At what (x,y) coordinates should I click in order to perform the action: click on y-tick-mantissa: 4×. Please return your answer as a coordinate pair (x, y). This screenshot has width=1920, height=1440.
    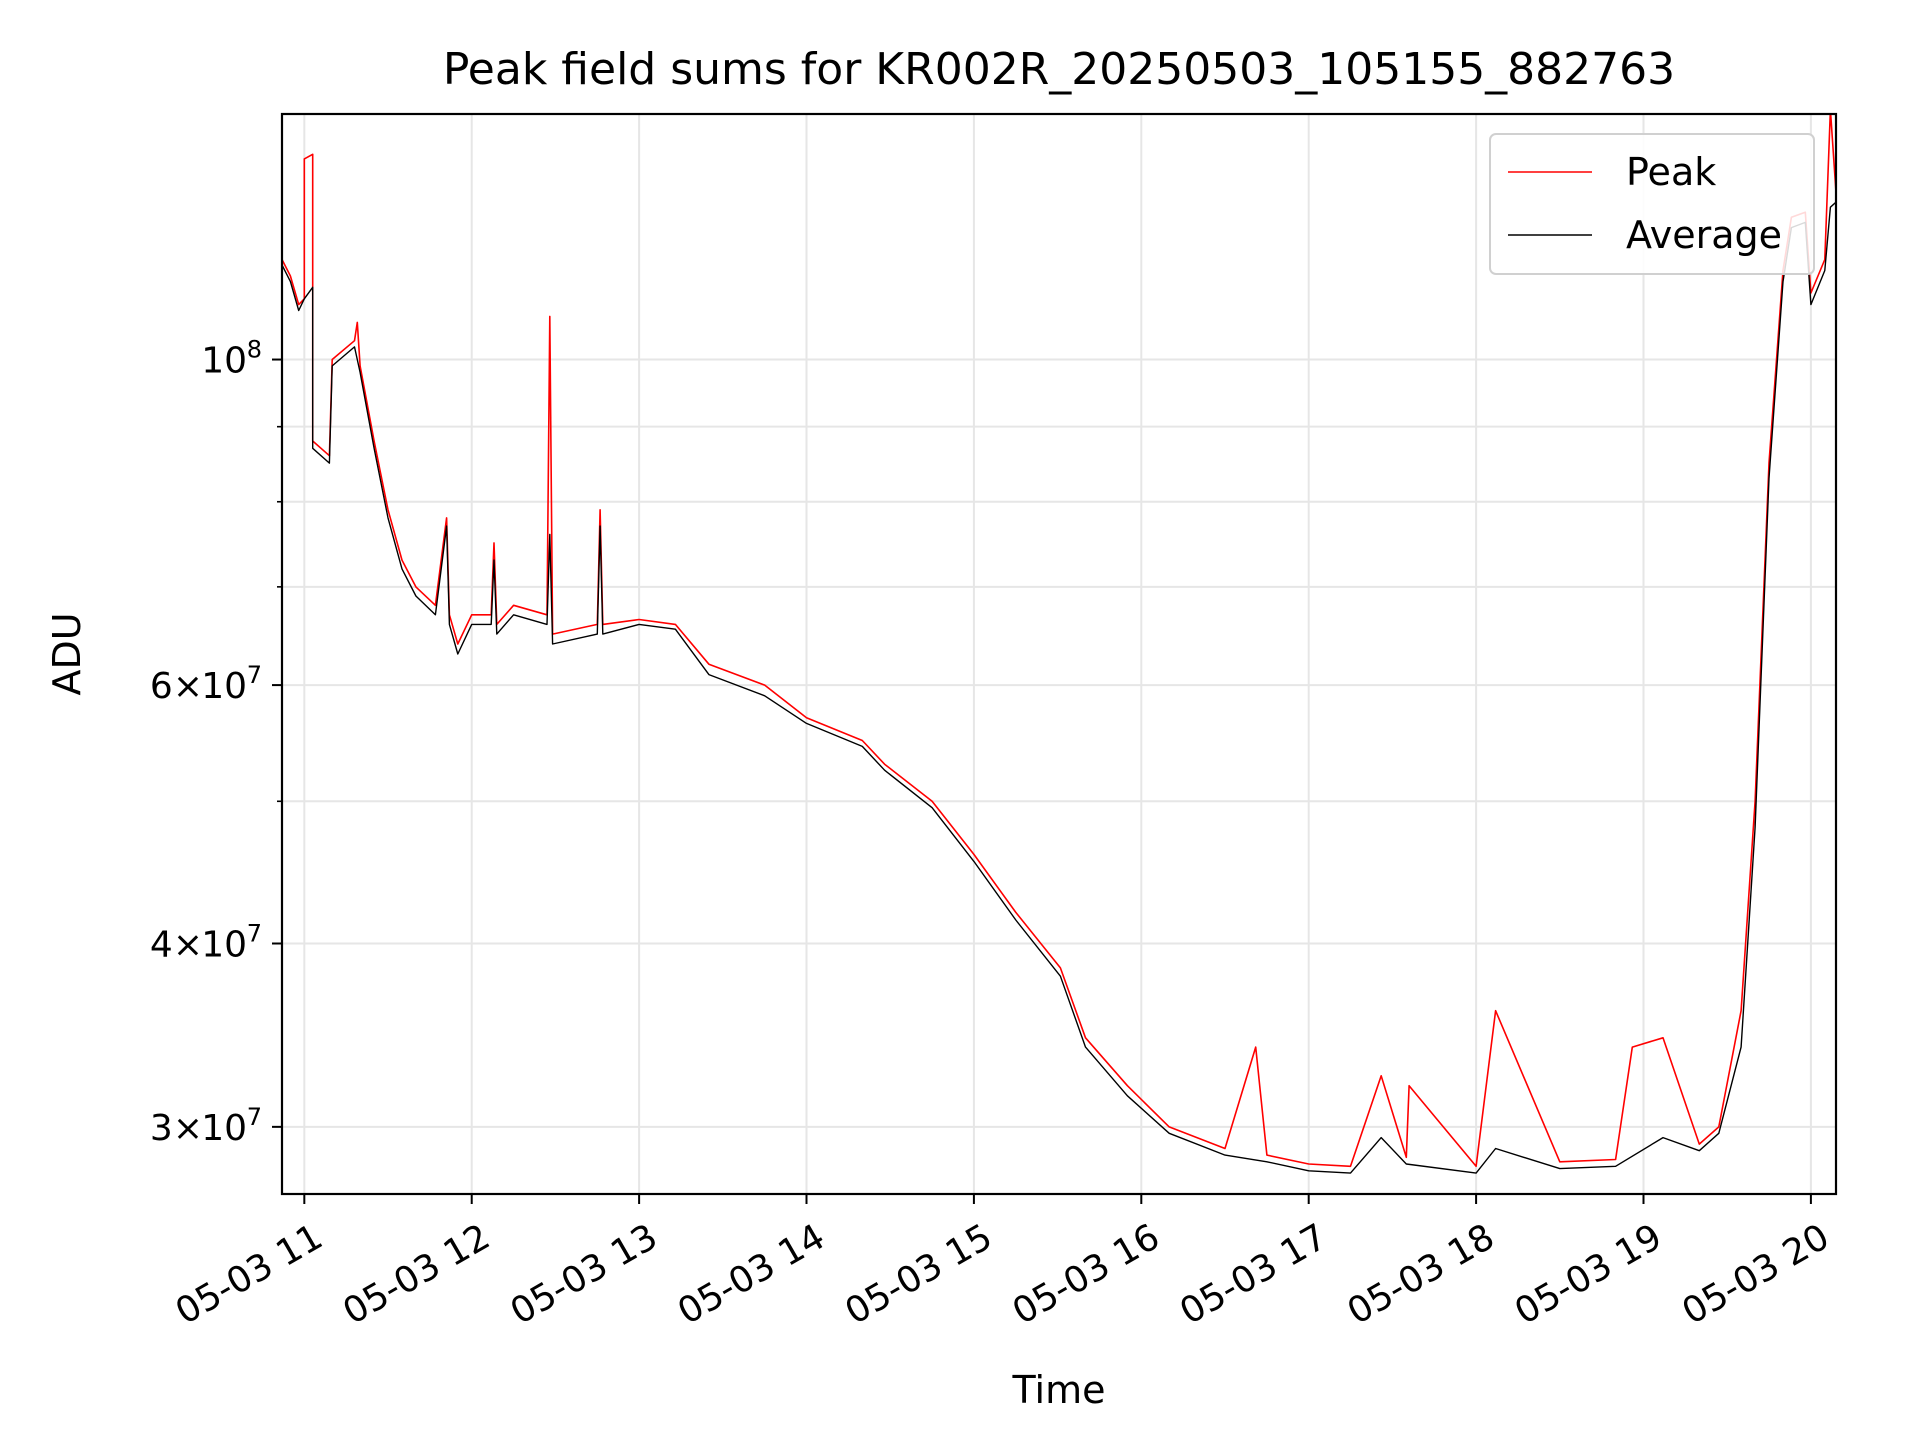
    Looking at the image, I should click on (176, 945).